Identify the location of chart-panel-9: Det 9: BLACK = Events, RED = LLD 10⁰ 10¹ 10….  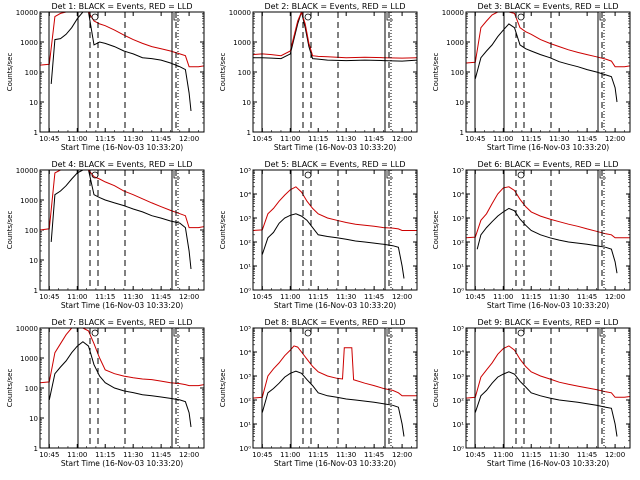
(531, 393).